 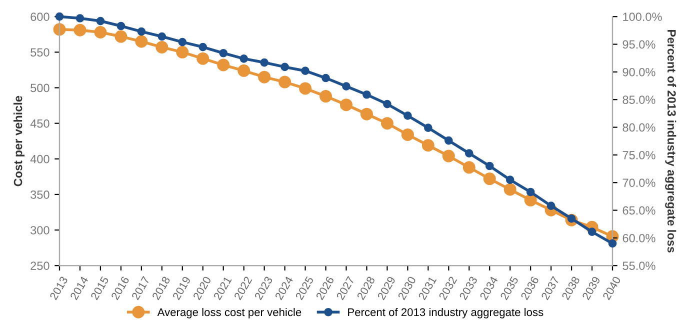 What do you see at coordinates (639, 100) in the screenshot?
I see `y2-tick-label: 85.0%` at bounding box center [639, 100].